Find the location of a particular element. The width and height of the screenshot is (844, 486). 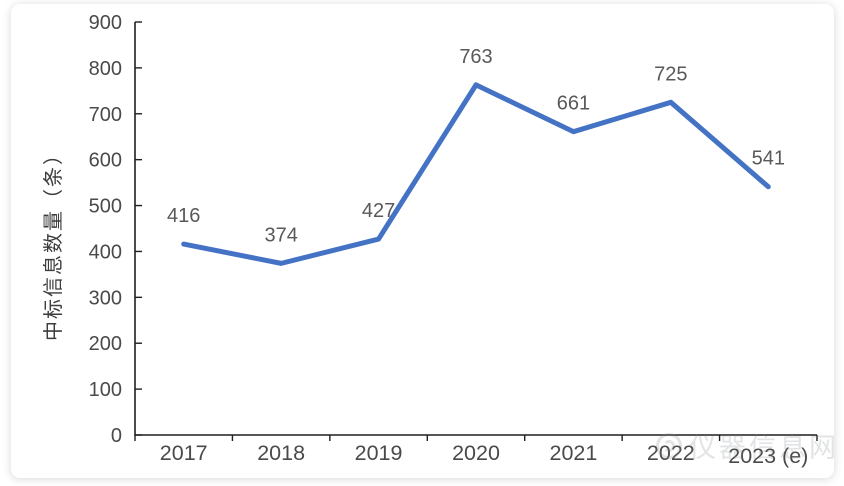

x-tick-label: 2019 is located at coordinates (379, 453).